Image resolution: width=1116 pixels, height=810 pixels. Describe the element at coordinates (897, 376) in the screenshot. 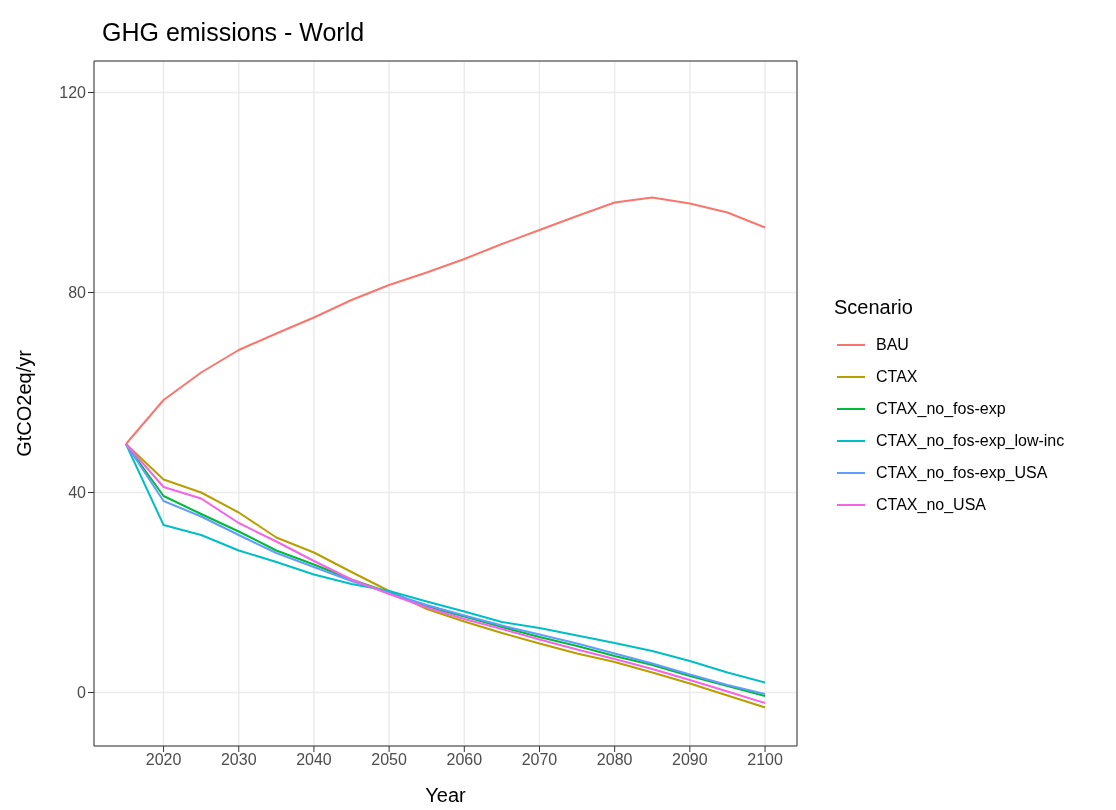

I see `legend-label: CTAX` at that location.